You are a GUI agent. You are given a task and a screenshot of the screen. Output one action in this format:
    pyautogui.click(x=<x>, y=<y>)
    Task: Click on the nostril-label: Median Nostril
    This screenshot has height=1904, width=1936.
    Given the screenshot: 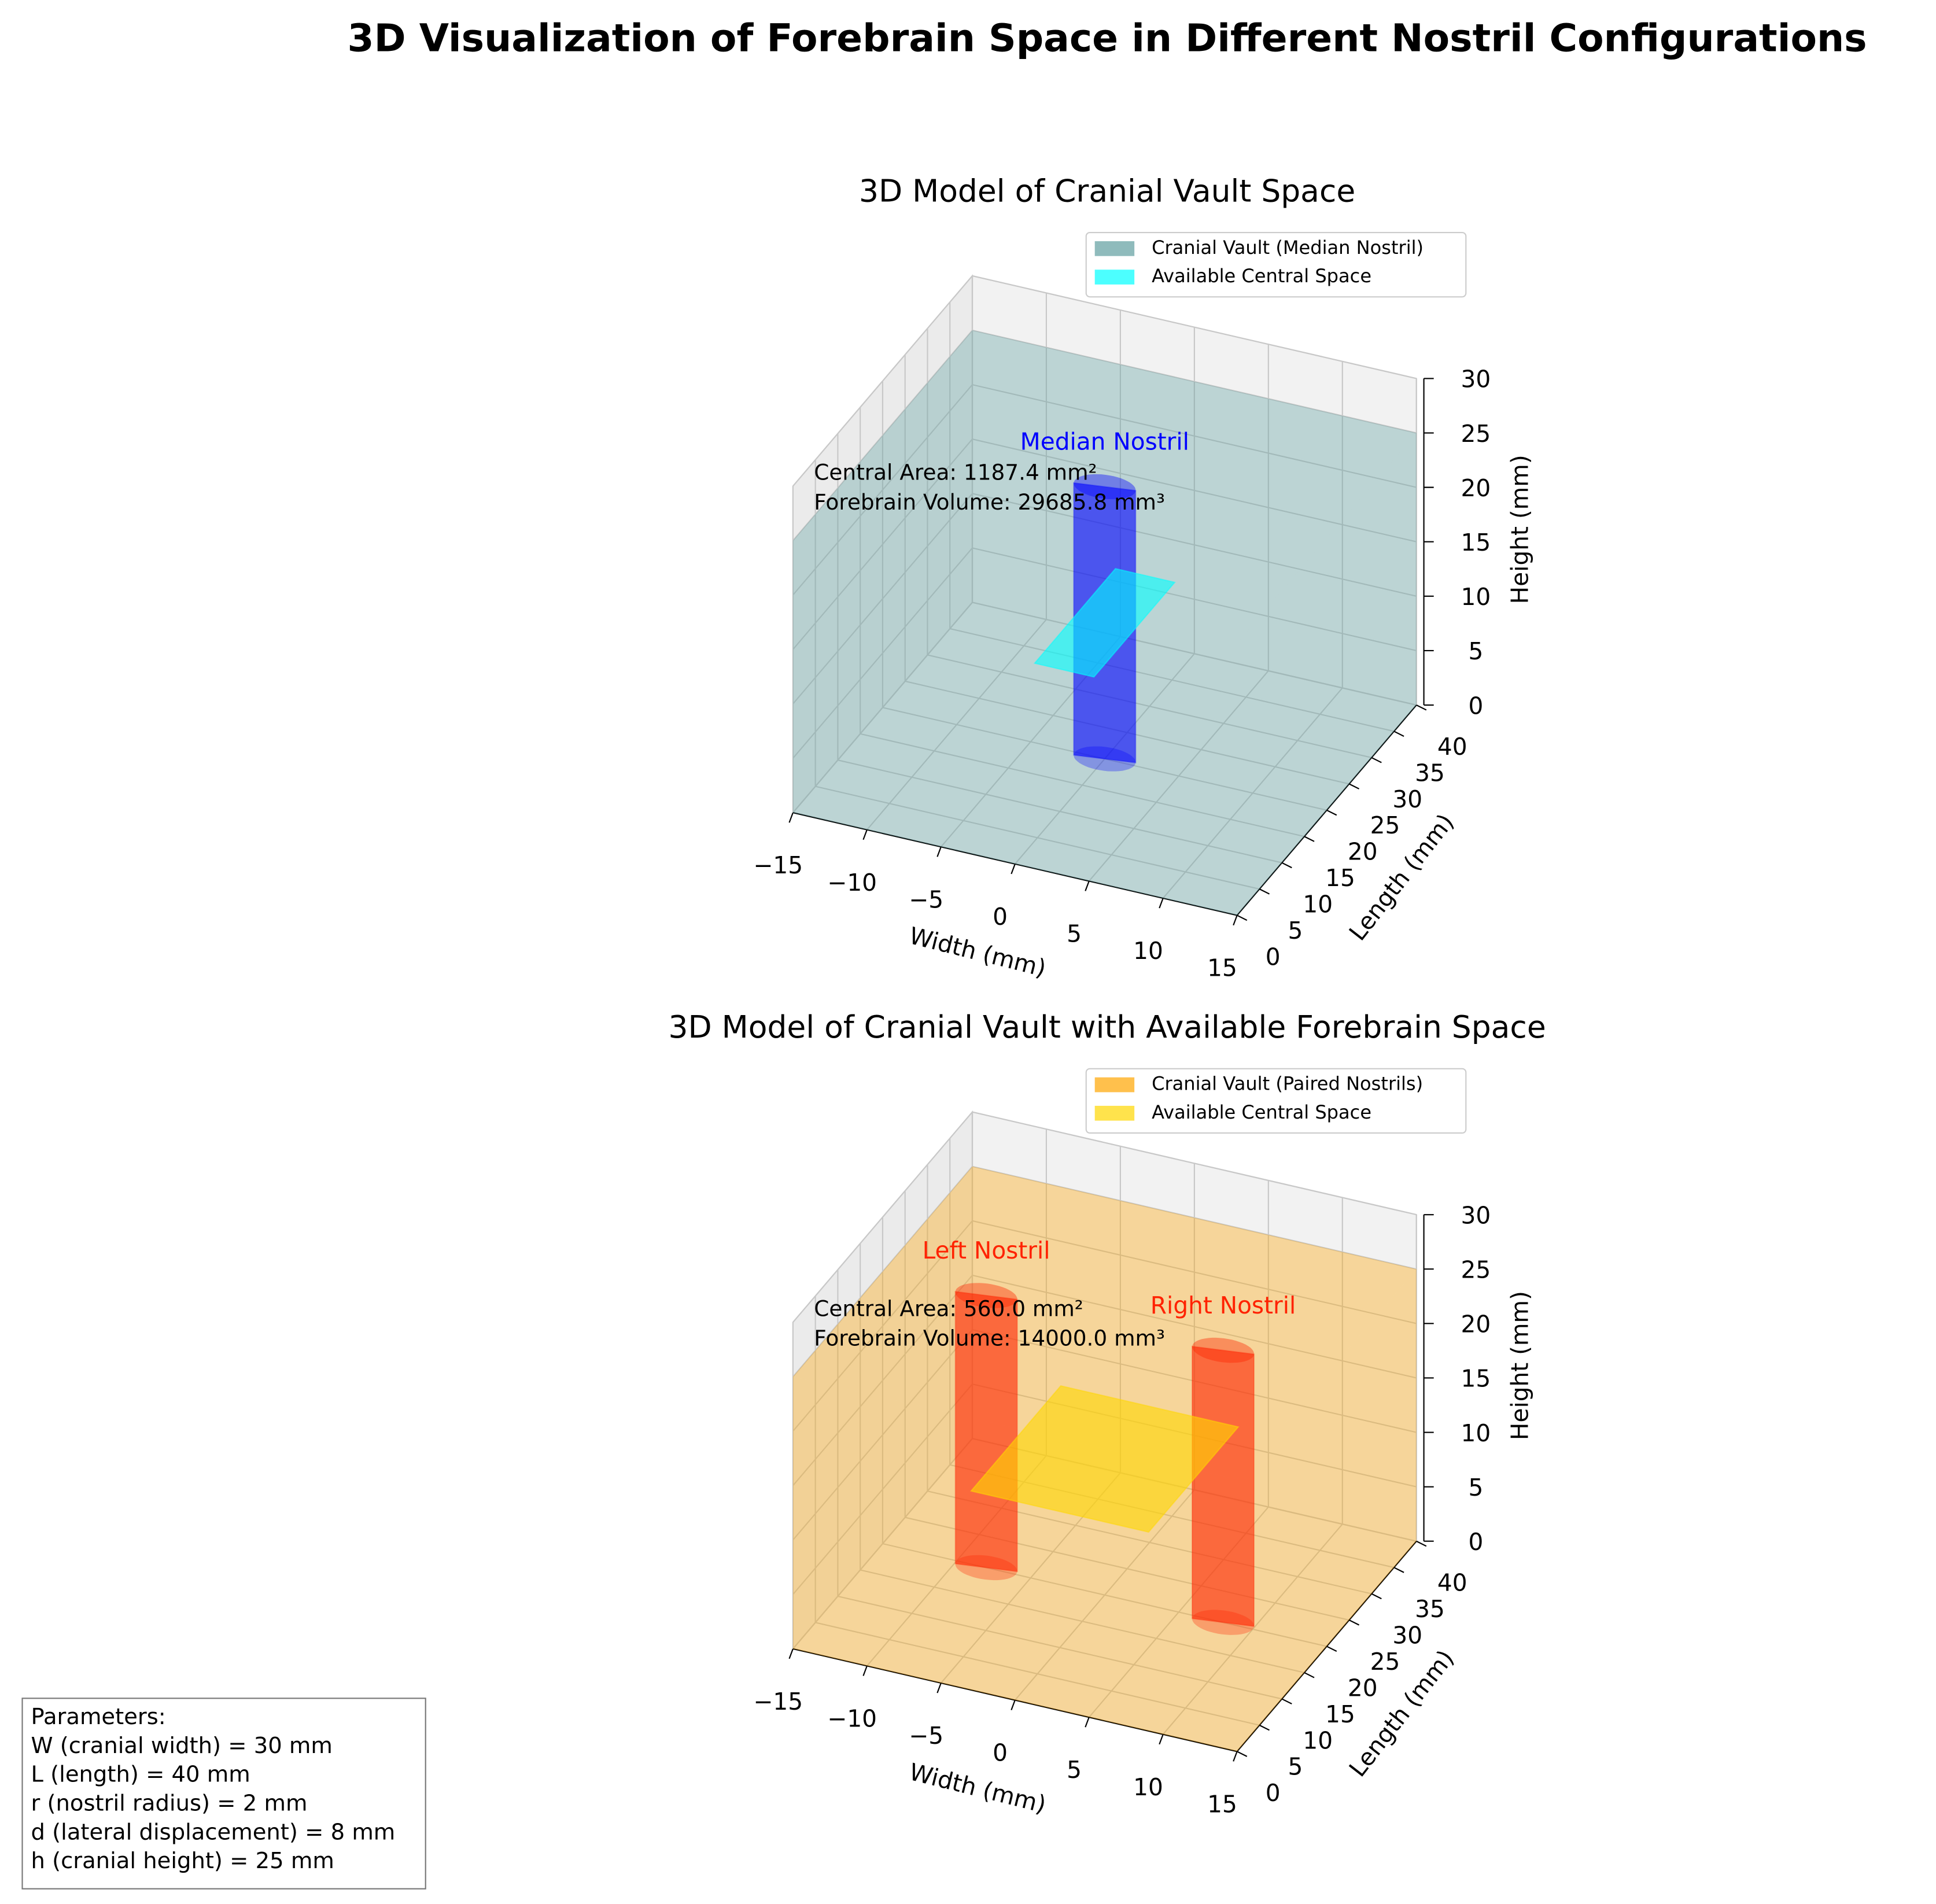 What is the action you would take?
    pyautogui.click(x=1105, y=442)
    